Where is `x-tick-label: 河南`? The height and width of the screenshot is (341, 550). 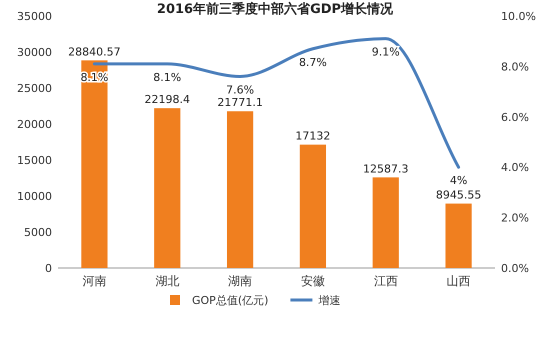
x-tick-label: 河南 is located at coordinates (94, 281).